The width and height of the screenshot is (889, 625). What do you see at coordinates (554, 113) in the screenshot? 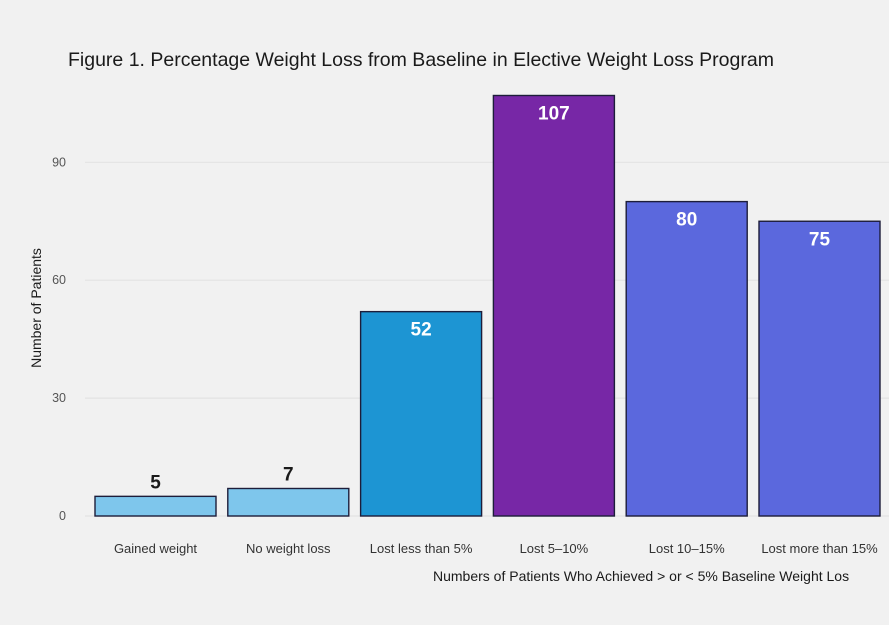
I see `data-label: 107` at bounding box center [554, 113].